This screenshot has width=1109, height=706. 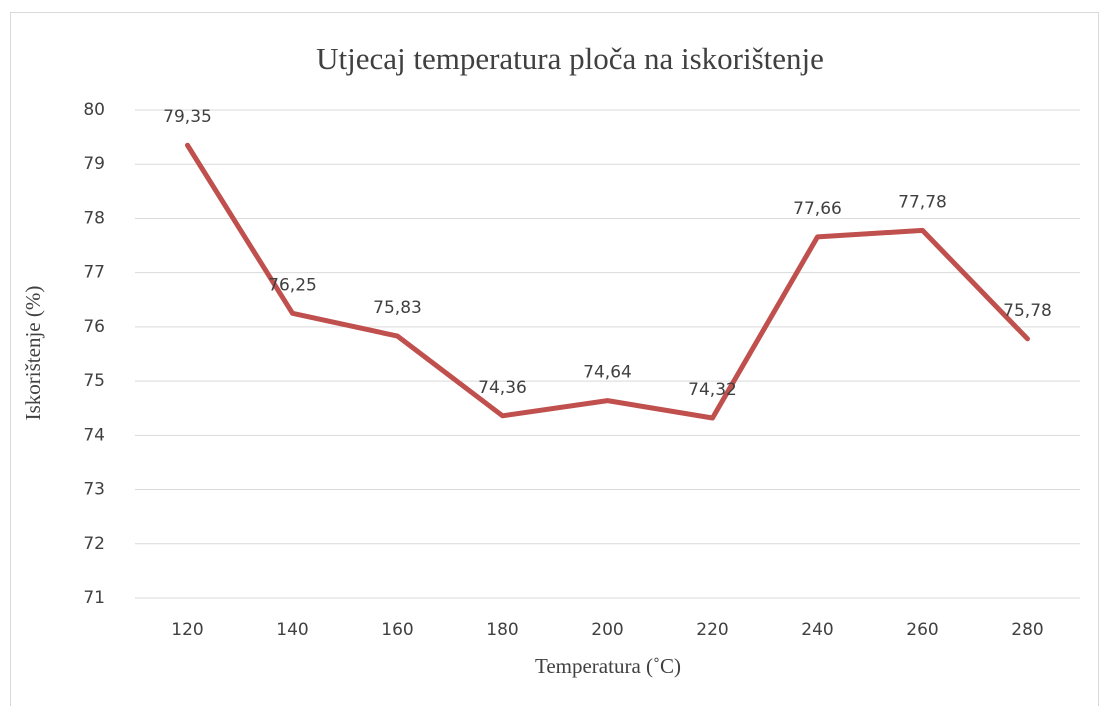 I want to click on y-tick-label: 76, so click(x=94, y=327).